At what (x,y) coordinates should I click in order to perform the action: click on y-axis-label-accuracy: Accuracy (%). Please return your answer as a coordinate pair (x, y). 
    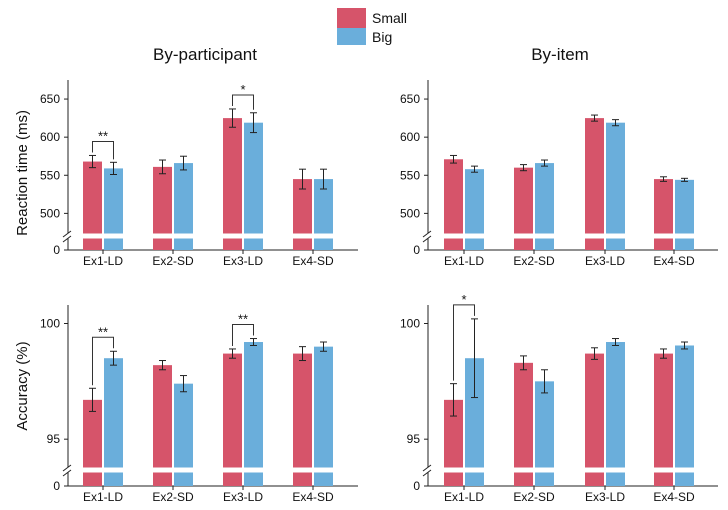
    Looking at the image, I should click on (22, 385).